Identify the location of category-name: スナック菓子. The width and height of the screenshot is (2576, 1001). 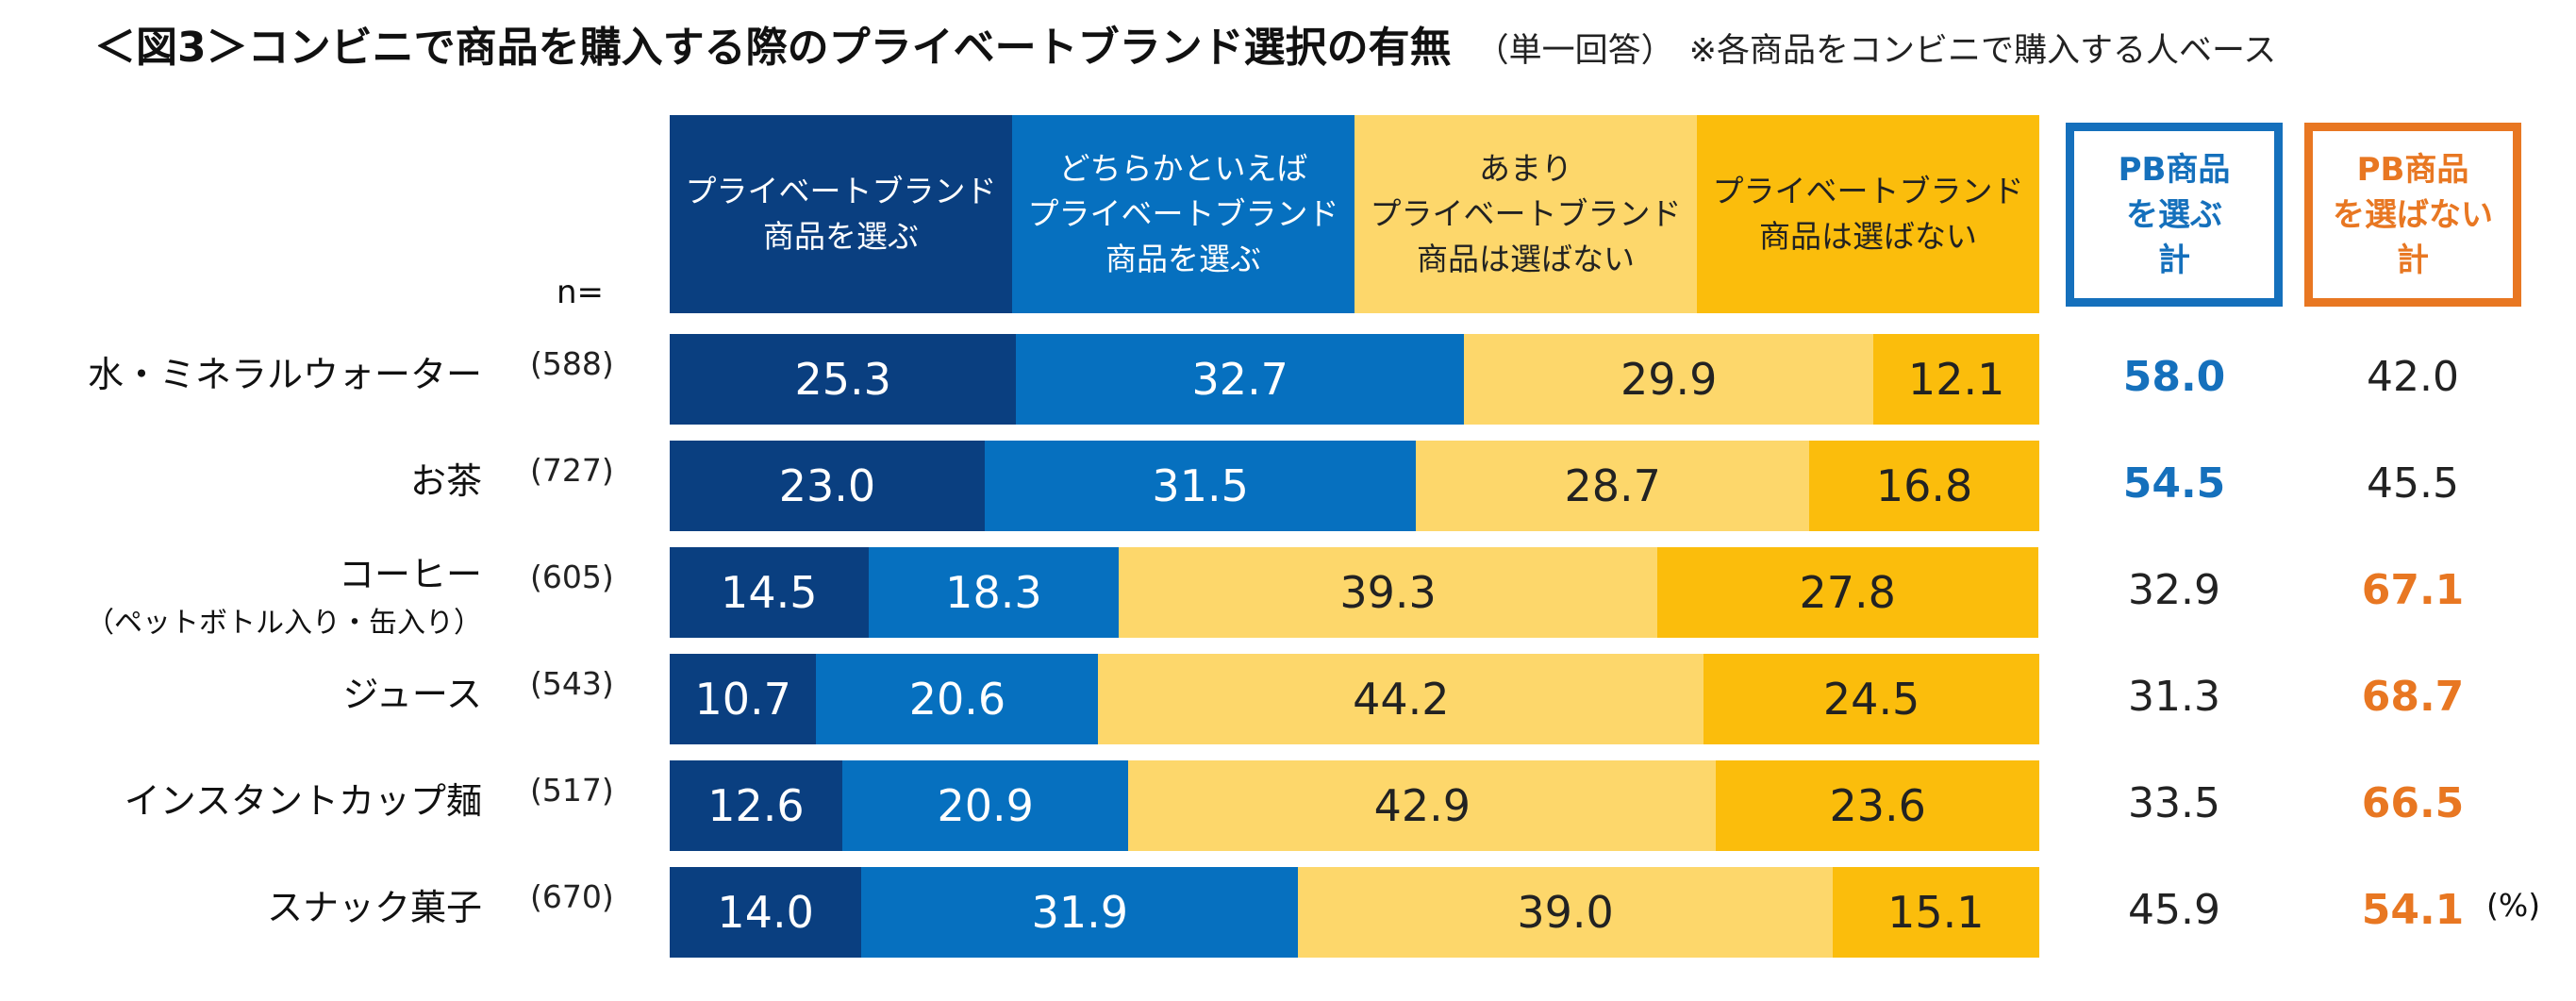
(374, 907).